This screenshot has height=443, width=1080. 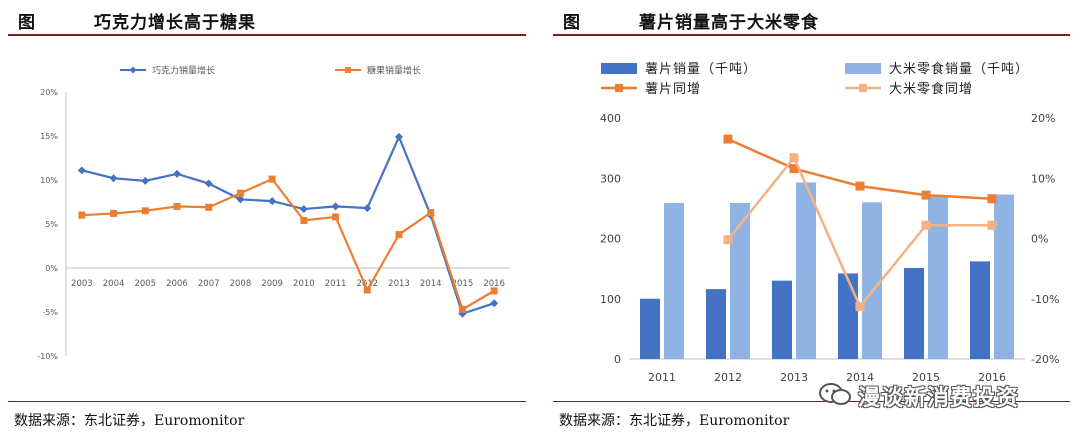 What do you see at coordinates (610, 178) in the screenshot?
I see `right-y-tick-label: 300` at bounding box center [610, 178].